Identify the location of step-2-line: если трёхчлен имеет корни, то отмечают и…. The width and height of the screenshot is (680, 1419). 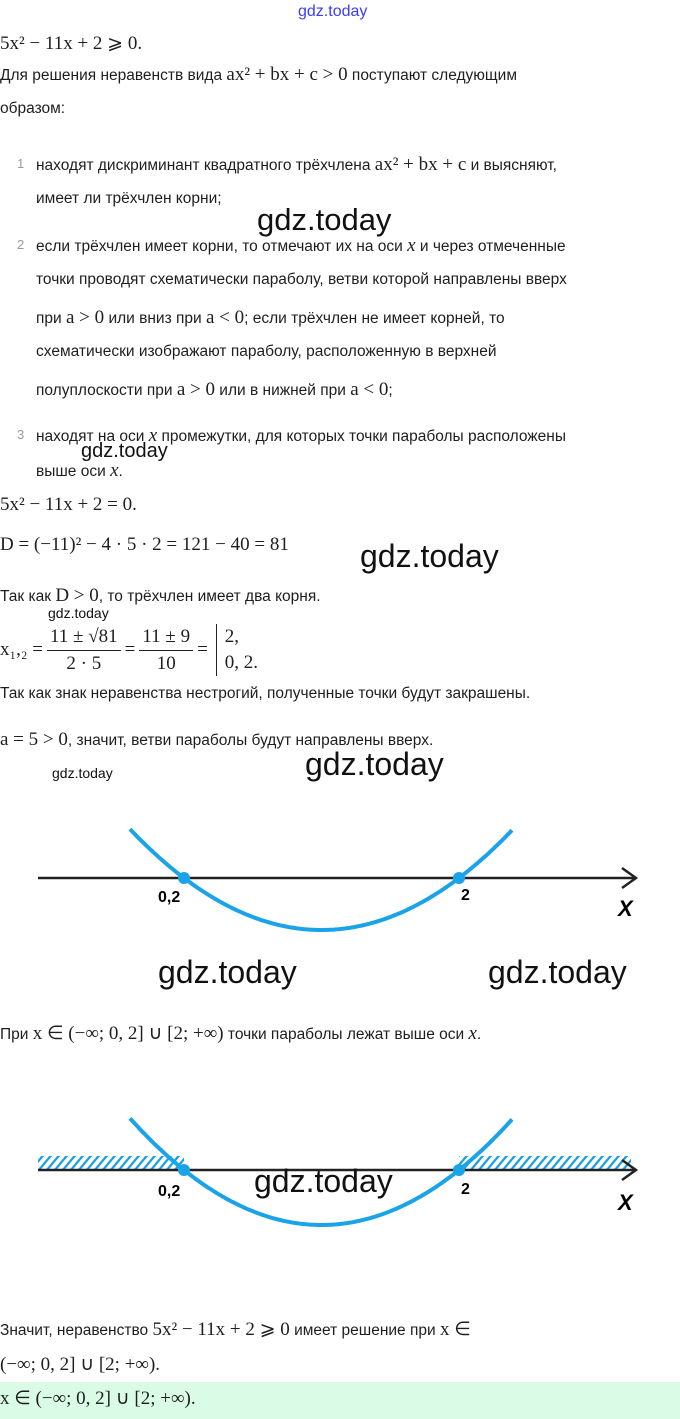
(301, 246).